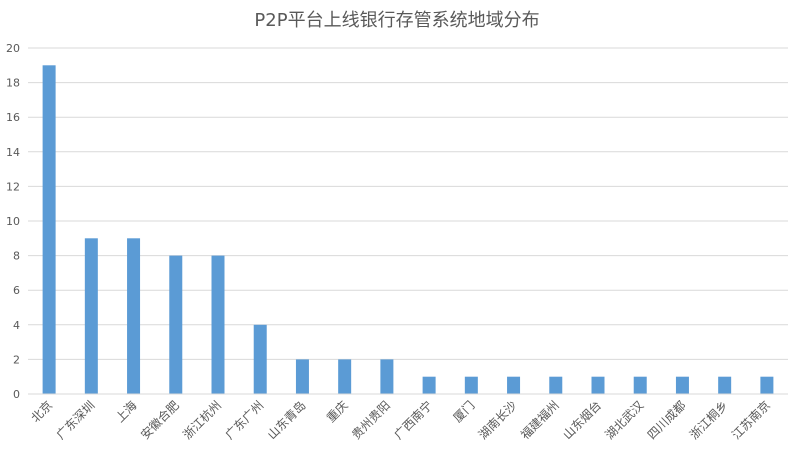 The image size is (794, 462). Describe the element at coordinates (397, 20) in the screenshot. I see `chart-title: P2P平台上线银行存管系统地域分布` at that location.